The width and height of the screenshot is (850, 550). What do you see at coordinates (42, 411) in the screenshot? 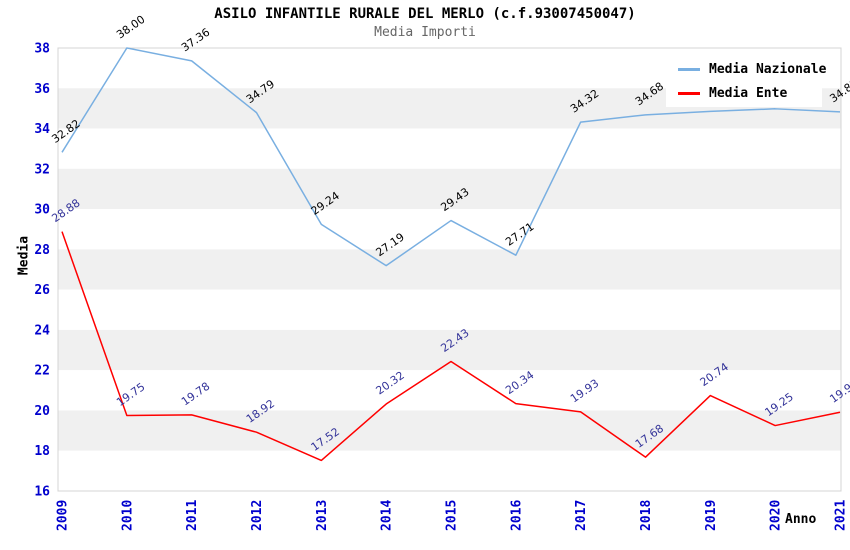
I see `y-tick-label: 20` at bounding box center [42, 411].